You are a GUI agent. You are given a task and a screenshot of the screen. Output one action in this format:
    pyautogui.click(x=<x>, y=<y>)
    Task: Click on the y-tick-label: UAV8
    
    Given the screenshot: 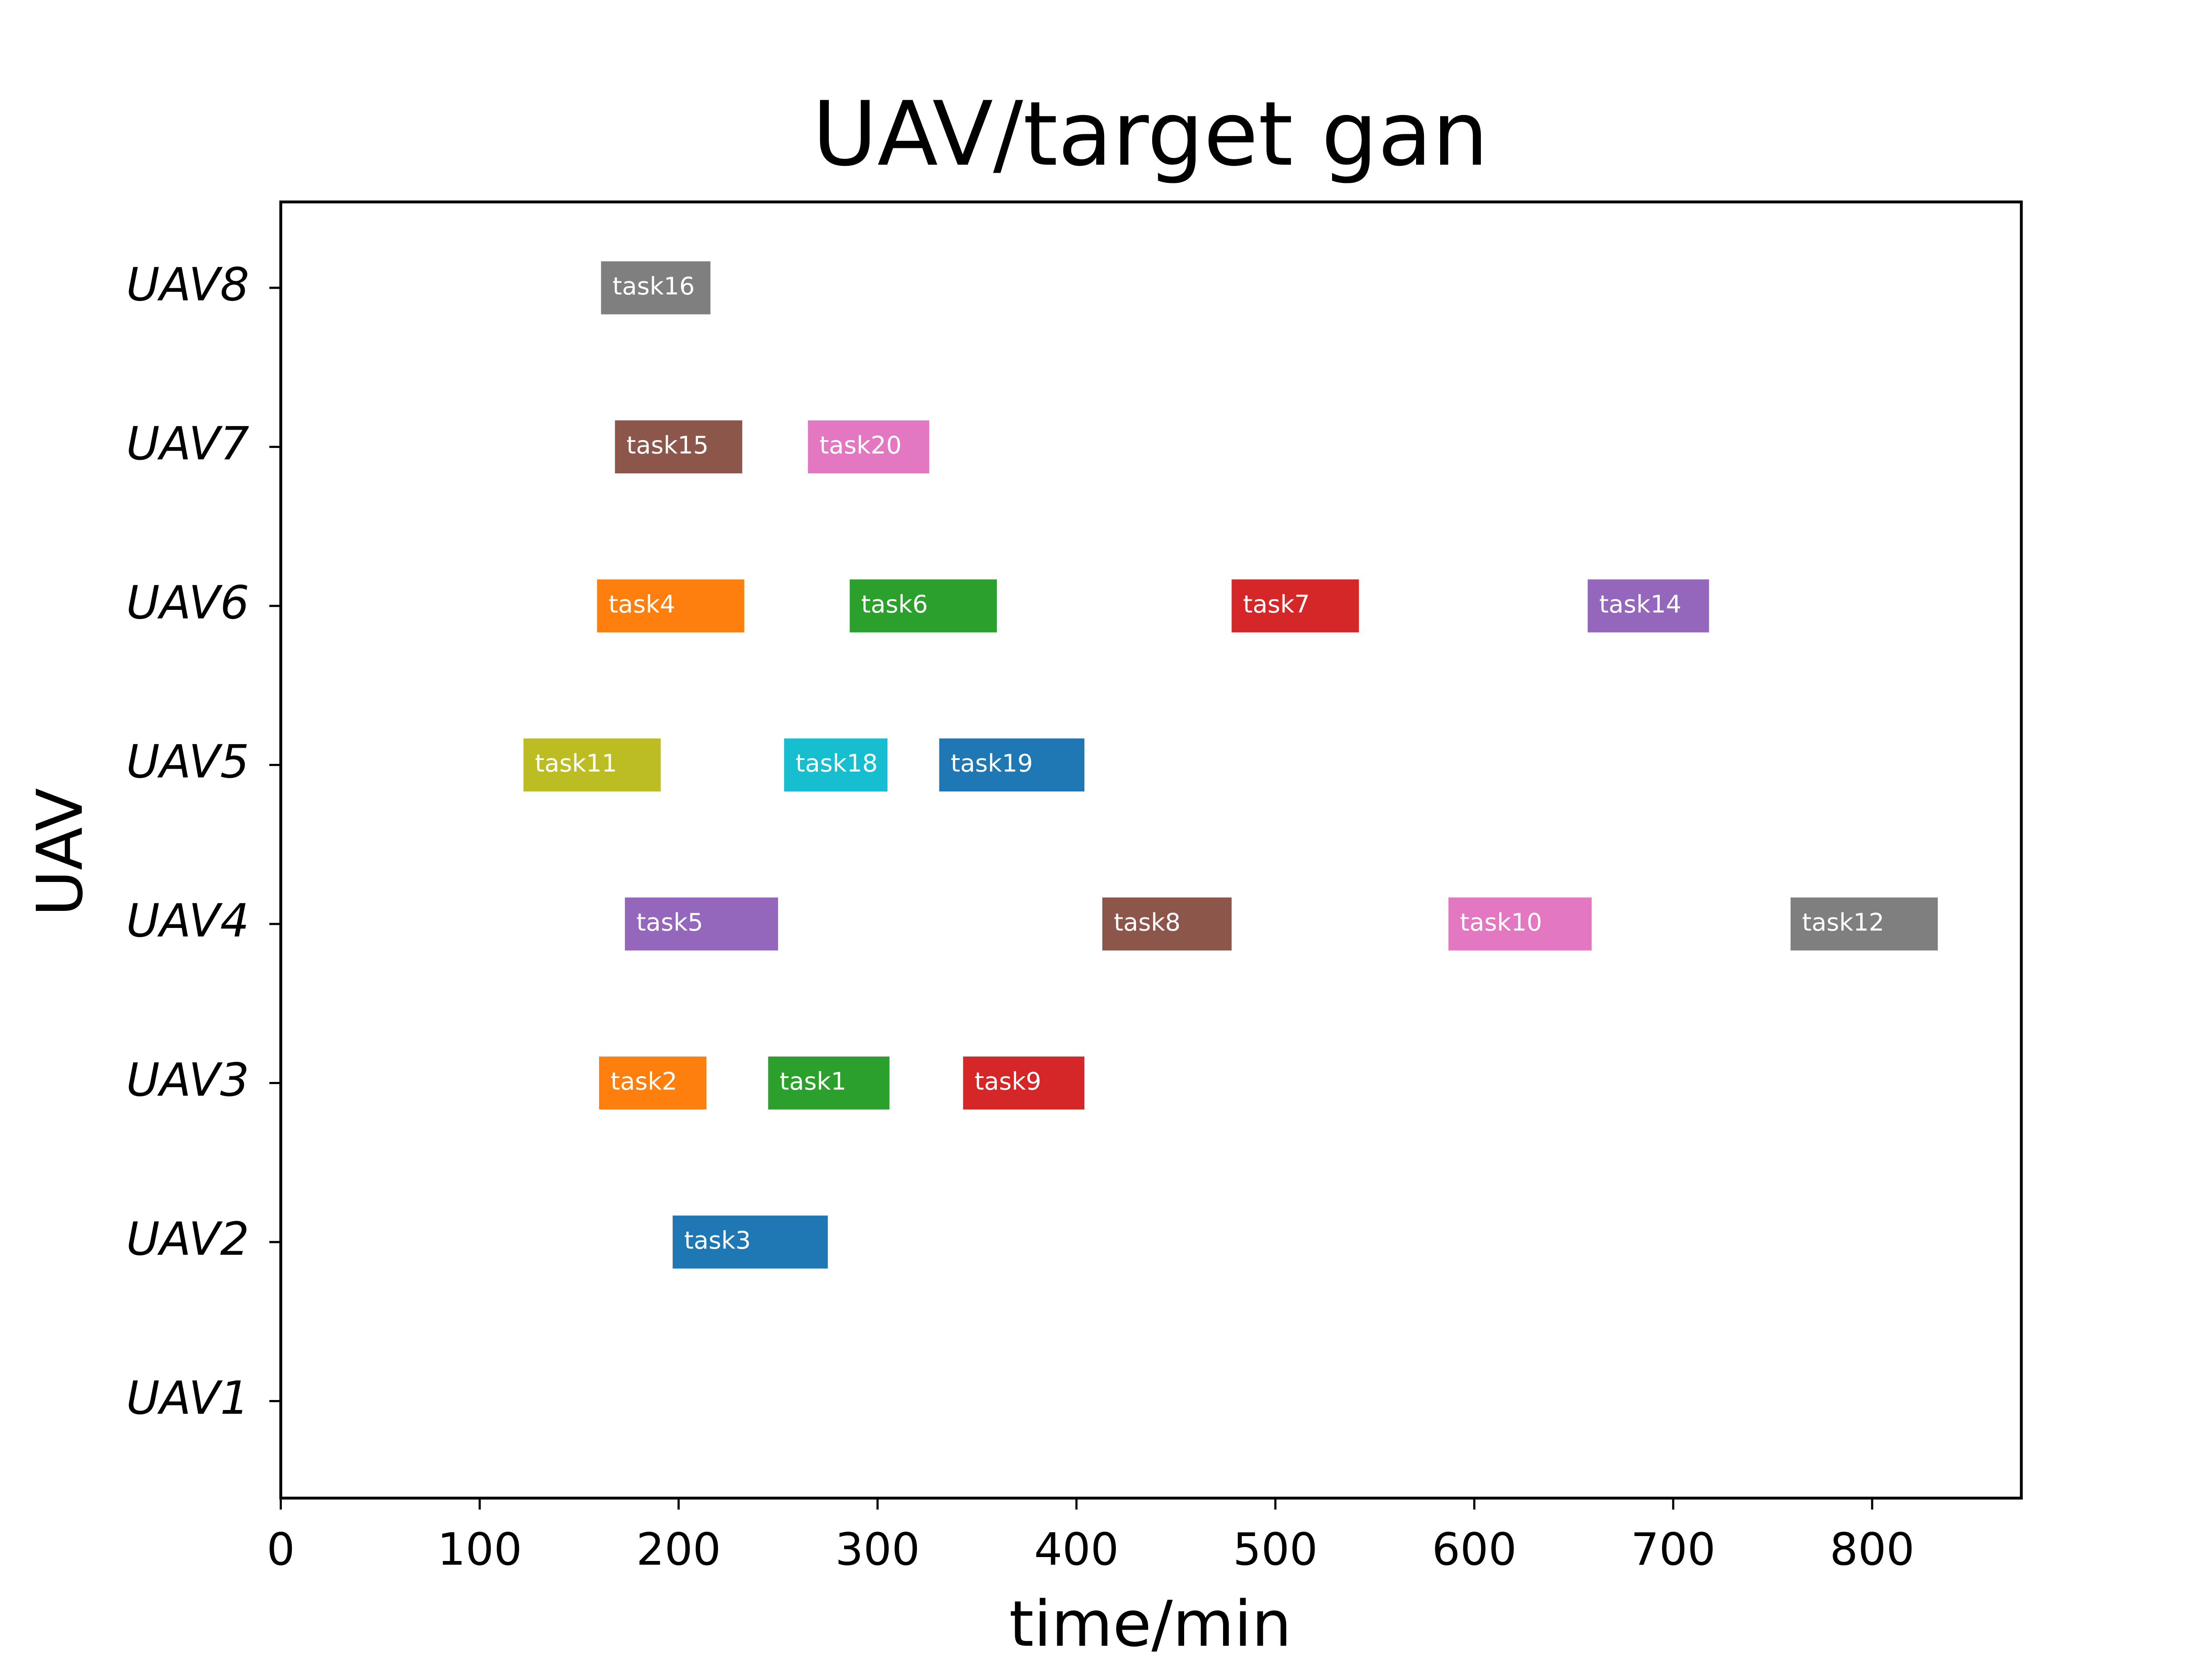 What is the action you would take?
    pyautogui.click(x=187, y=285)
    